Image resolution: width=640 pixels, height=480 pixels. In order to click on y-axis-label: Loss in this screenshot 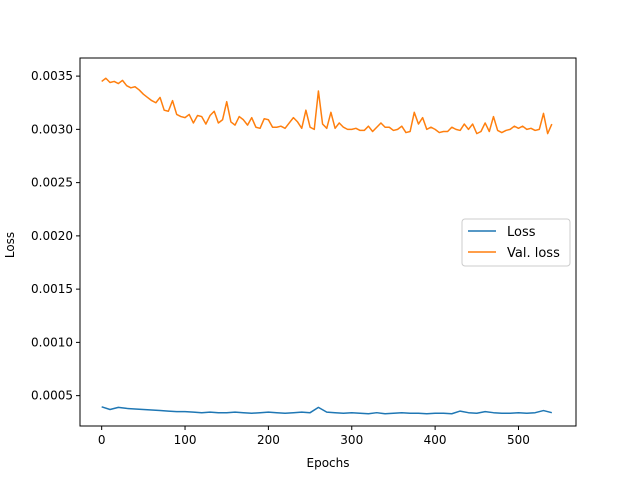, I will do `click(10, 245)`.